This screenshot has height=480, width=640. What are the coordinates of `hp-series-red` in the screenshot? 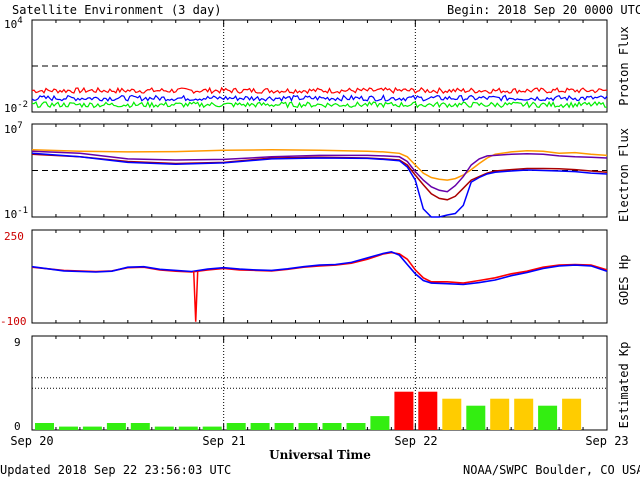 It's located at (319, 267).